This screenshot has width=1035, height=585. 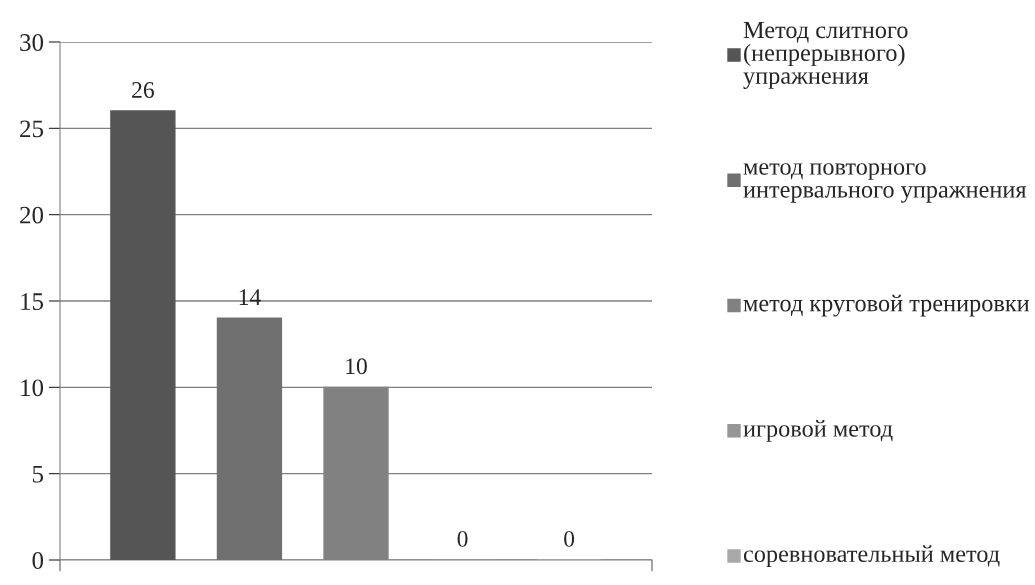 What do you see at coordinates (356, 366) in the screenshot?
I see `data-label: 10` at bounding box center [356, 366].